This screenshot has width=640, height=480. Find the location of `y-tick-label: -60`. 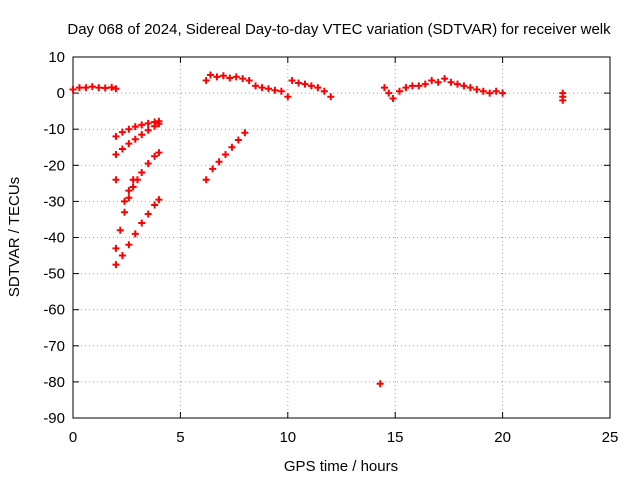

y-tick-label: -60 is located at coordinates (54, 310).